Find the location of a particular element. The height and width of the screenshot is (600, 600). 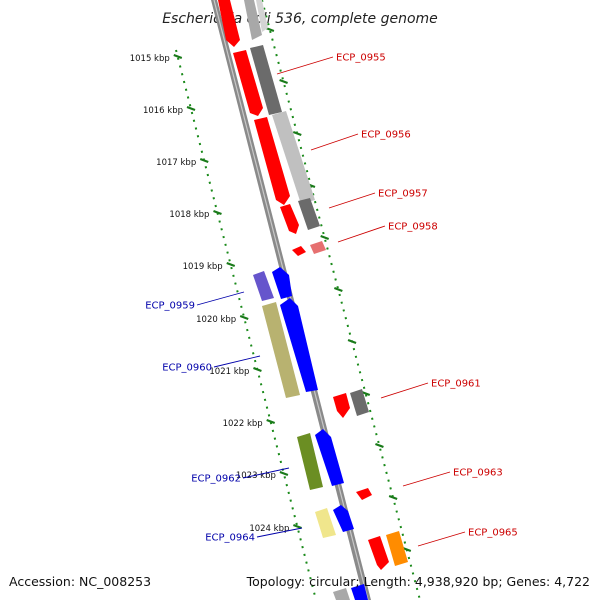

gene-label: ECP_0962 is located at coordinates (216, 479).